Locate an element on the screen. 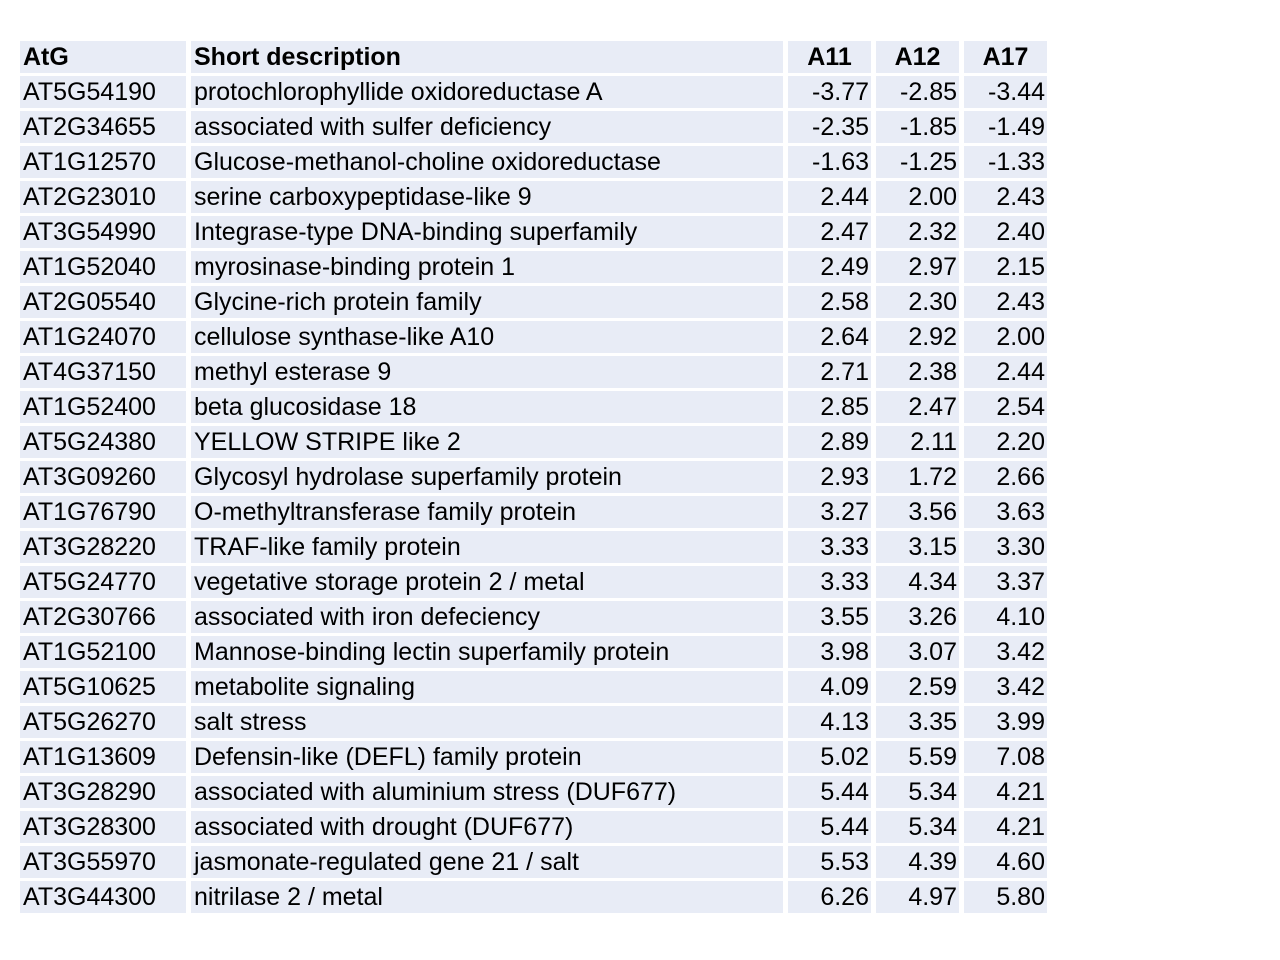 The width and height of the screenshot is (1280, 960). cell-description: associated with drought (DUF677) is located at coordinates (489, 827).